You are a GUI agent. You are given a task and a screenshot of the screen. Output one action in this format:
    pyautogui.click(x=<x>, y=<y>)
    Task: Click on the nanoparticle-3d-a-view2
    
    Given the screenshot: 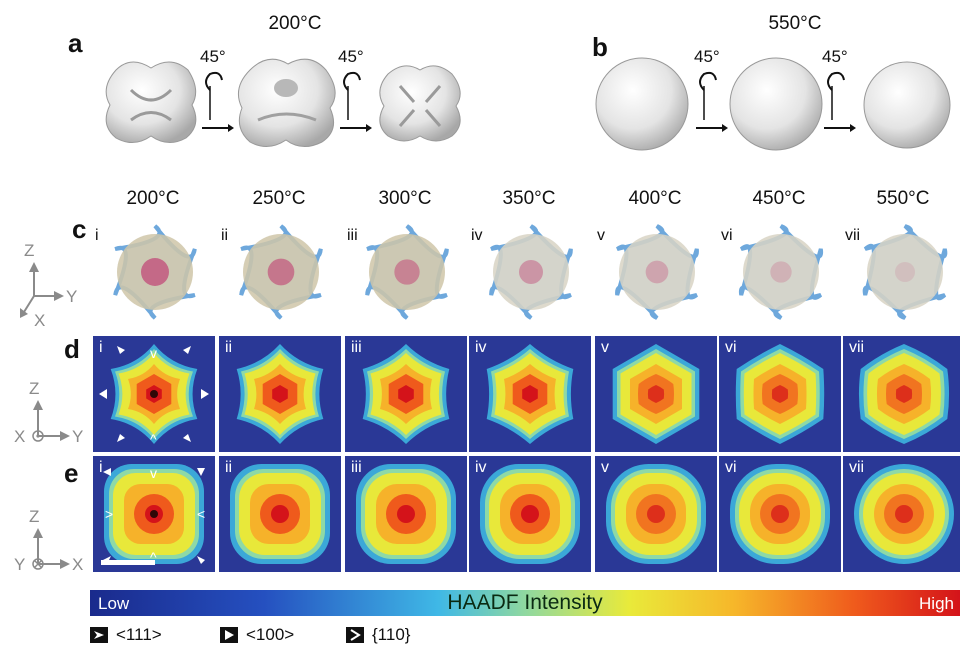 What is the action you would take?
    pyautogui.click(x=286, y=102)
    